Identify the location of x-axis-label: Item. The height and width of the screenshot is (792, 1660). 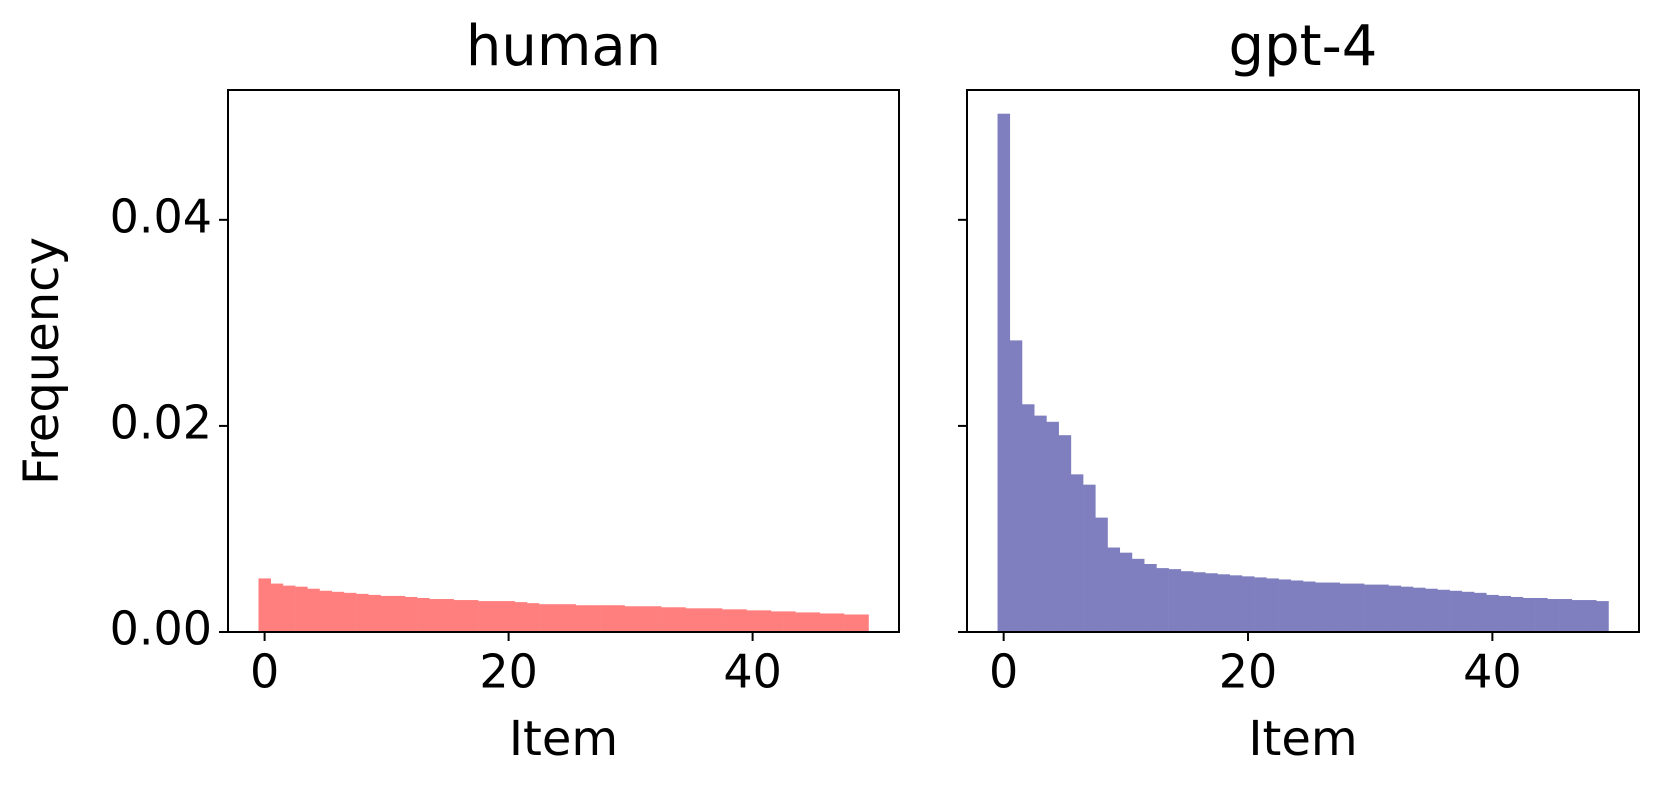
(1302, 739).